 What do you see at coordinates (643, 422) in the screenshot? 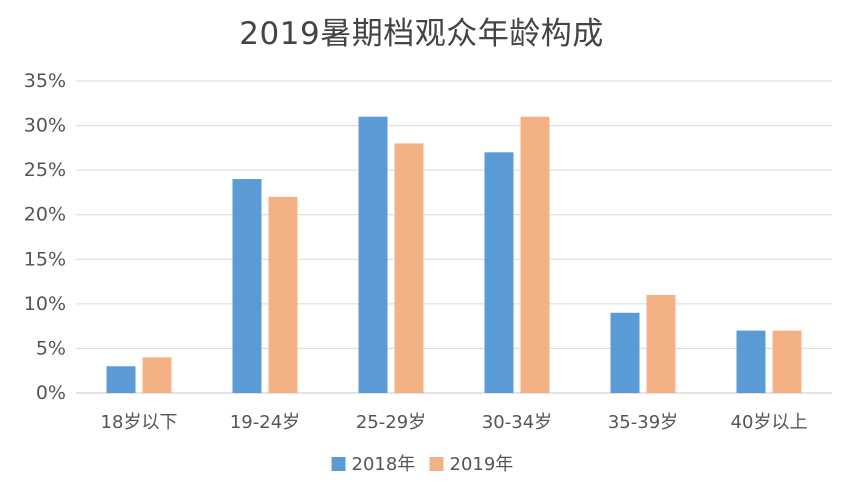
I see `x-tick-label: 35-39岁` at bounding box center [643, 422].